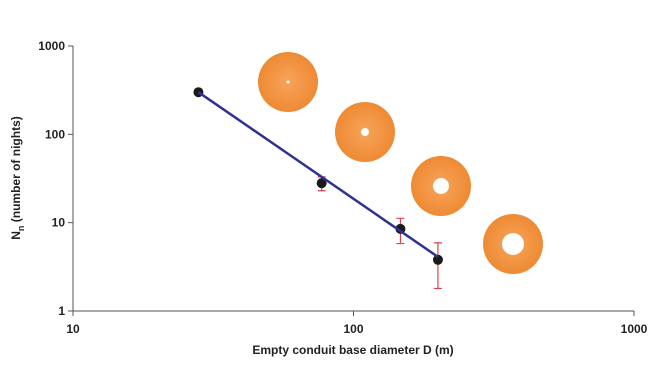 The height and width of the screenshot is (366, 654). I want to click on y-axis-title: Nn (number of nights), so click(17, 178).